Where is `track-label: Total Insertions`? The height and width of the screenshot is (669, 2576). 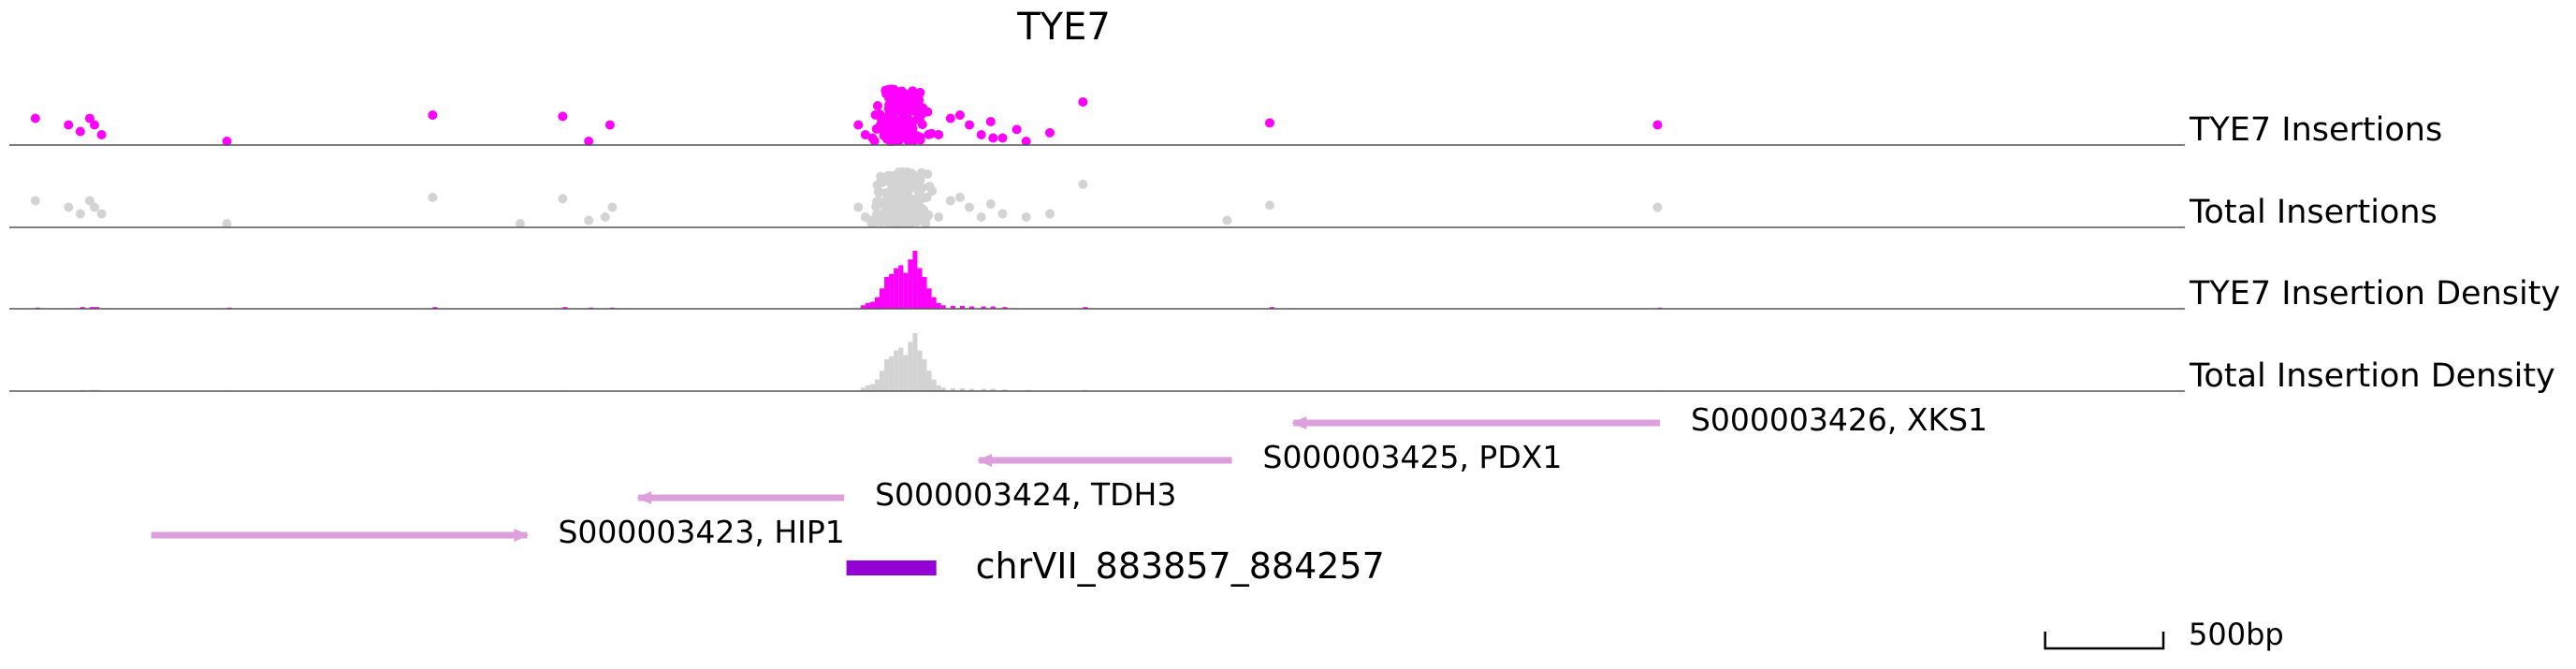
track-label: Total Insertions is located at coordinates (2313, 213).